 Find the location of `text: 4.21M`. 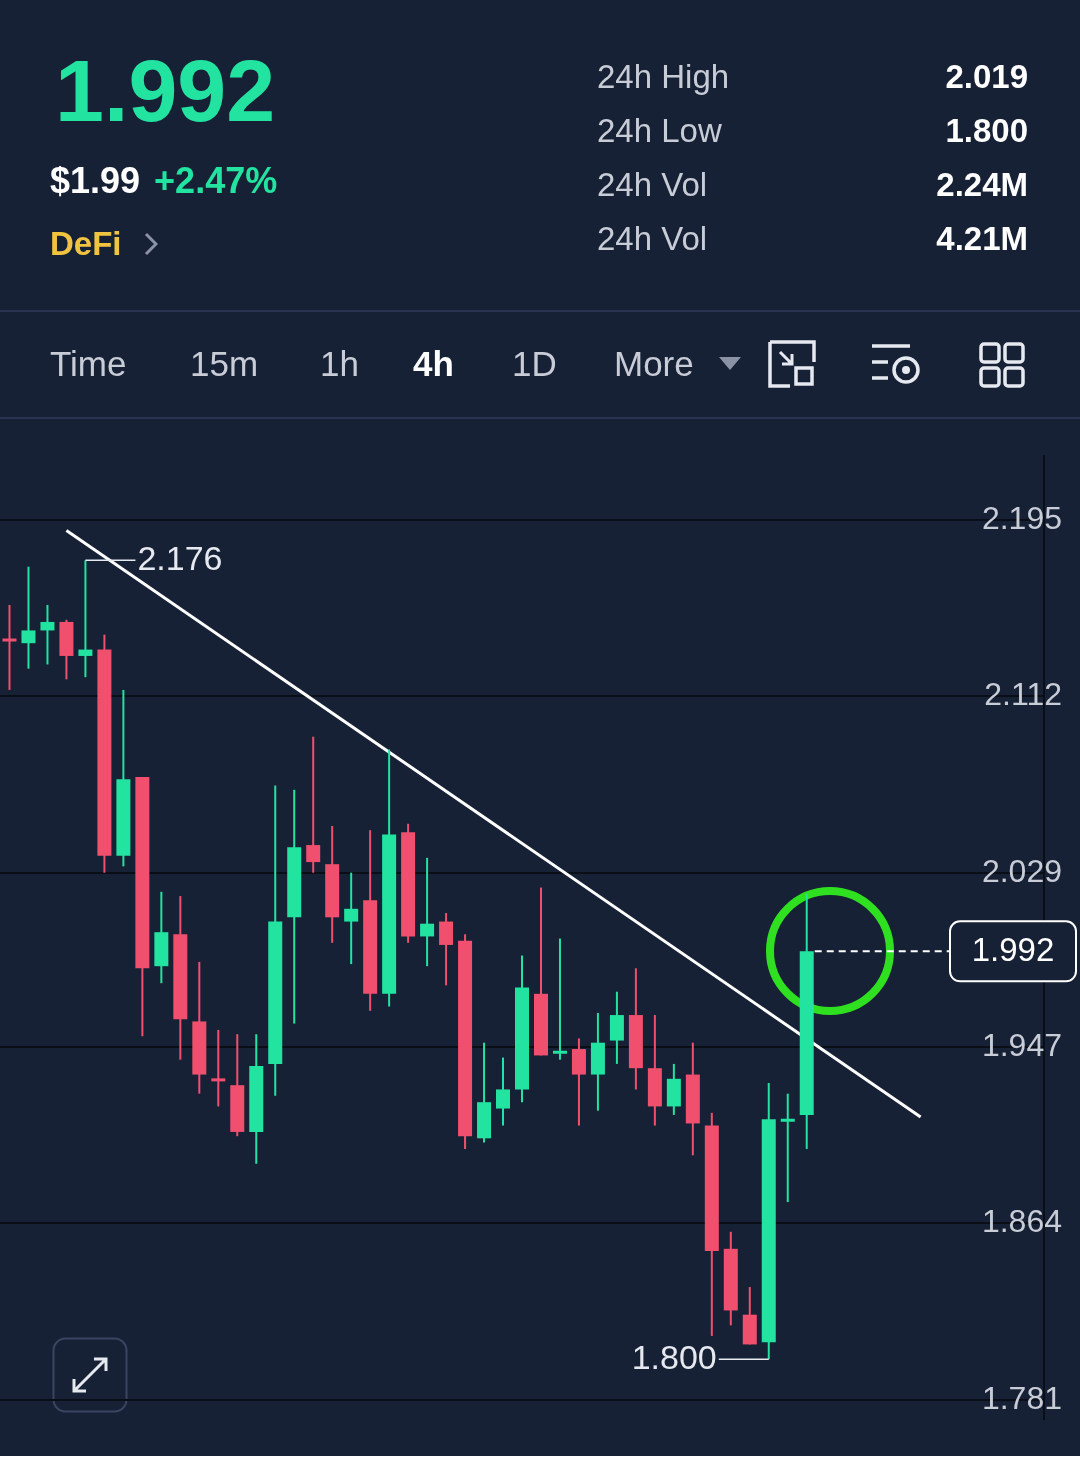

text: 4.21M is located at coordinates (982, 239).